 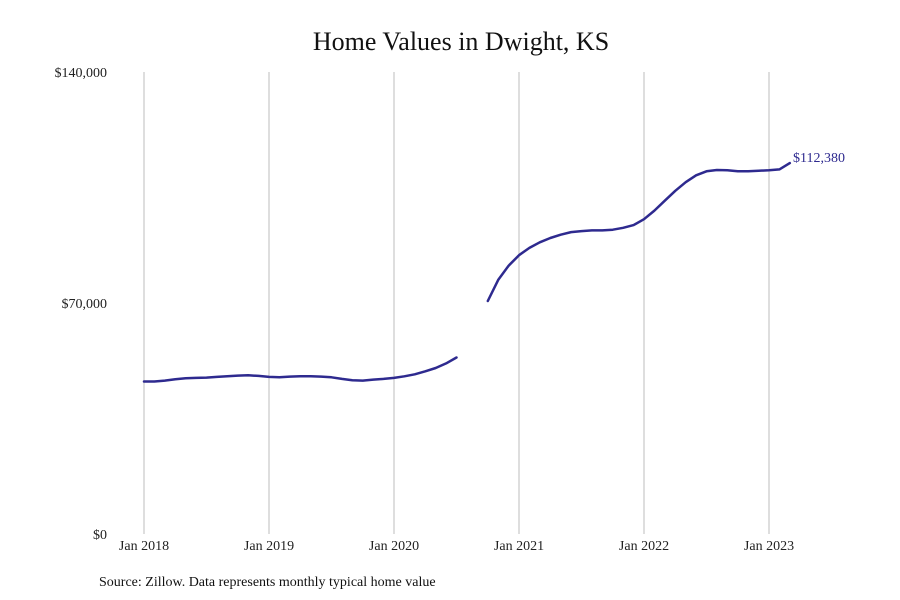 I want to click on y-tick-label: $0, so click(x=100, y=535).